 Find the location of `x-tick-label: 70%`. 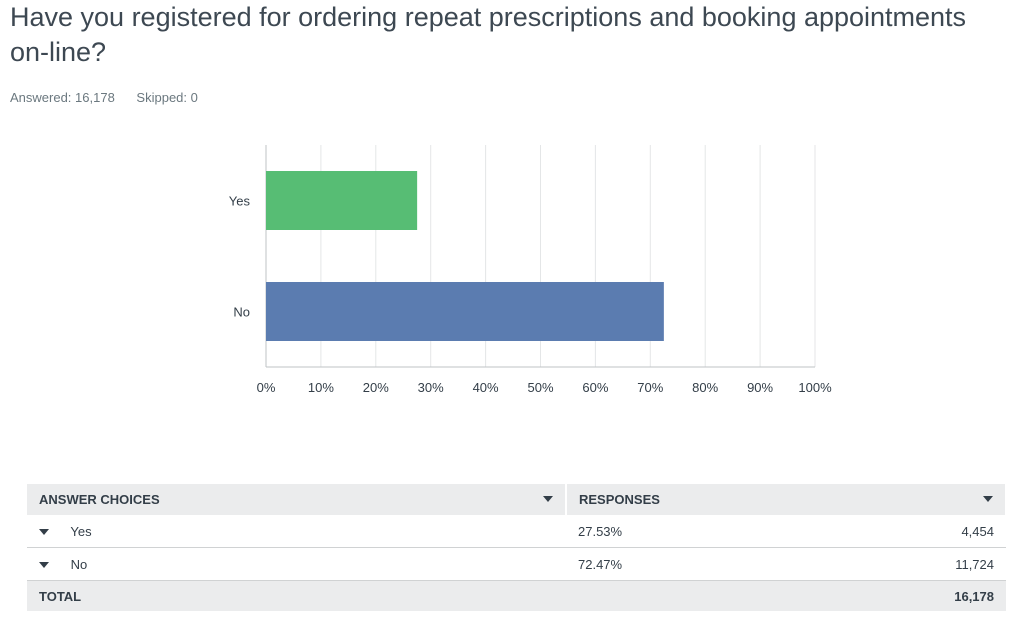

x-tick-label: 70% is located at coordinates (650, 387).